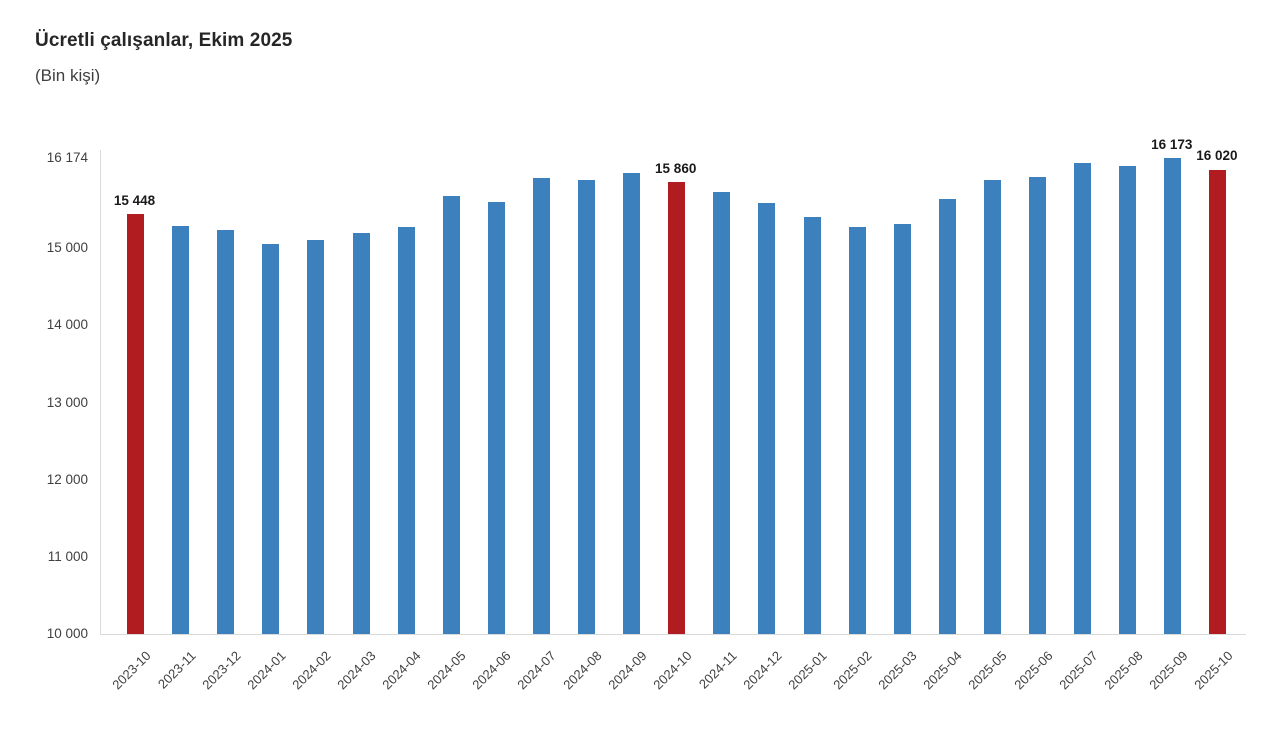 The height and width of the screenshot is (743, 1280). I want to click on bar-value-label: 15 448, so click(134, 200).